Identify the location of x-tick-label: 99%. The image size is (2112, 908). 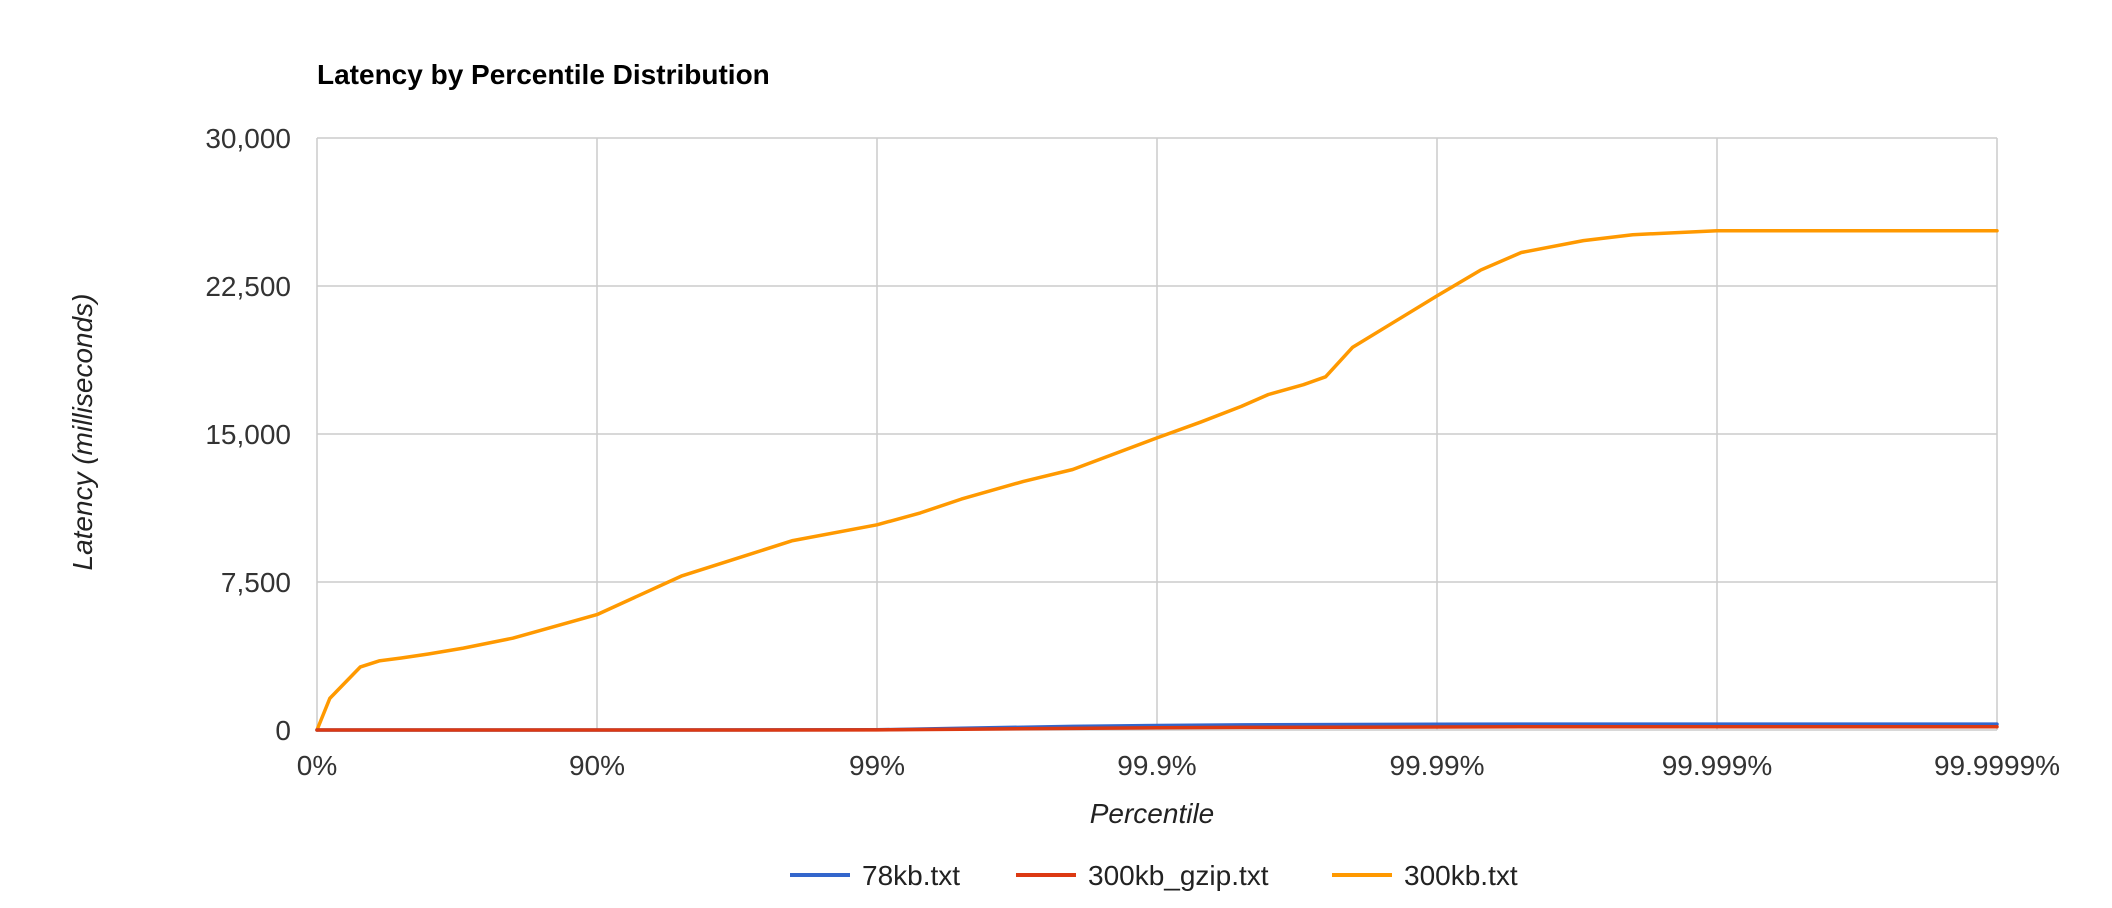
(877, 765).